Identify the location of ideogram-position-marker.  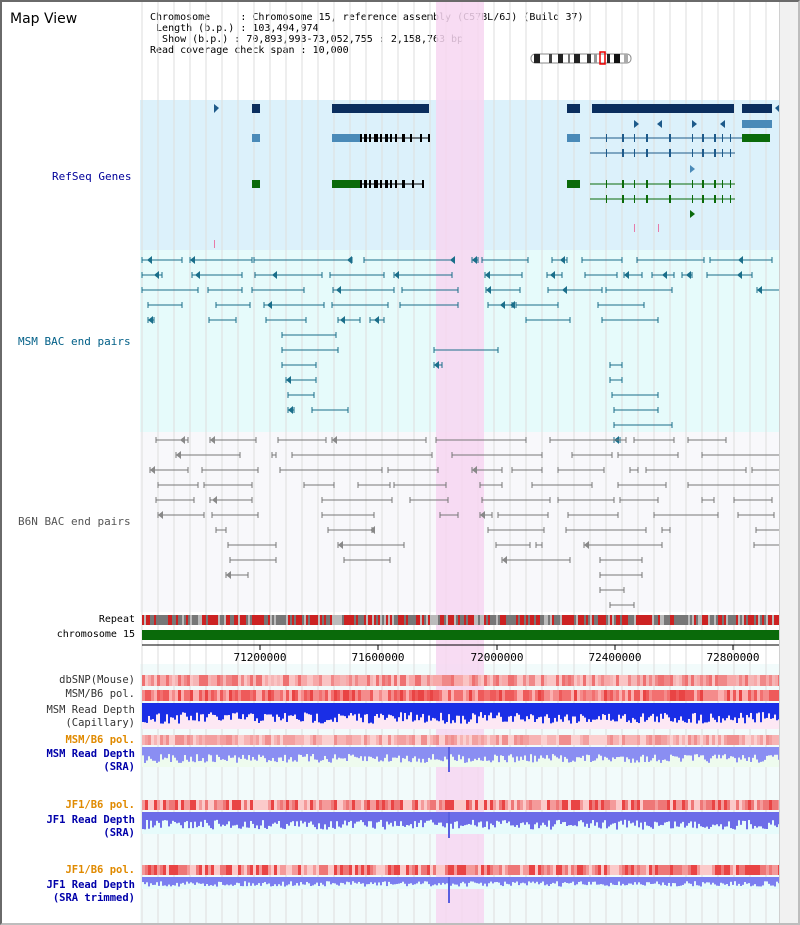
(602, 58).